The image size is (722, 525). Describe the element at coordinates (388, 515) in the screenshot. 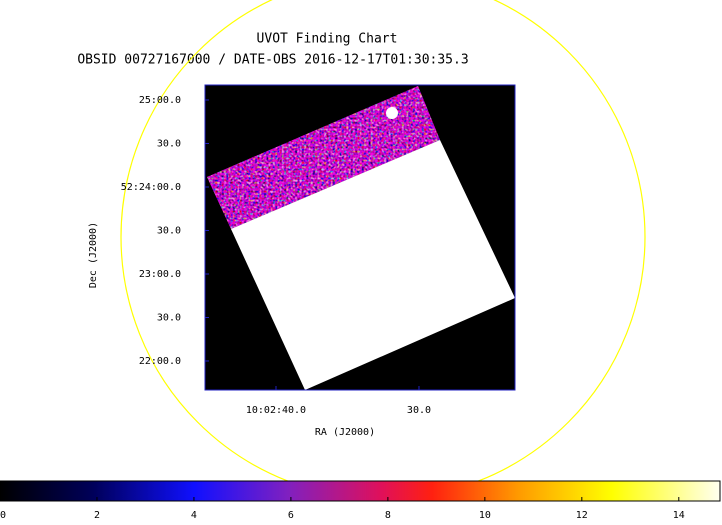

I see `colorbar-tick-label: 8` at that location.